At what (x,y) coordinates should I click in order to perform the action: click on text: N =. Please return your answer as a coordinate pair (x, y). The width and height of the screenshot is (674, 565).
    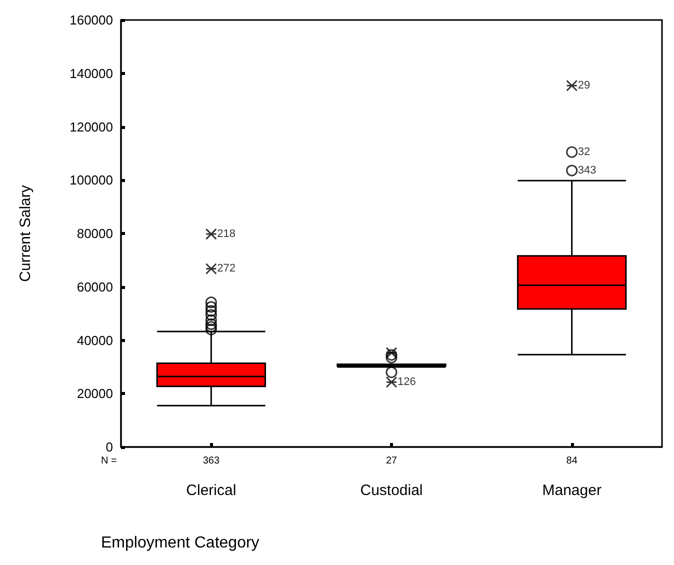
    Looking at the image, I should click on (109, 461).